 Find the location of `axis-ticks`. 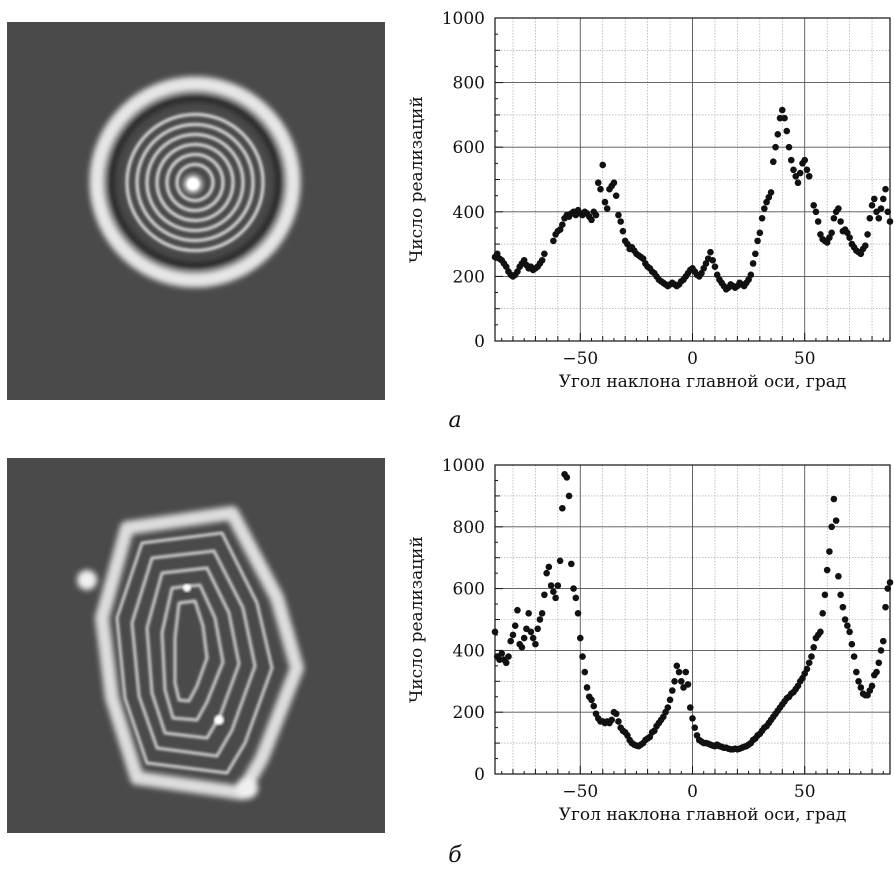

axis-ticks is located at coordinates (689, 626).